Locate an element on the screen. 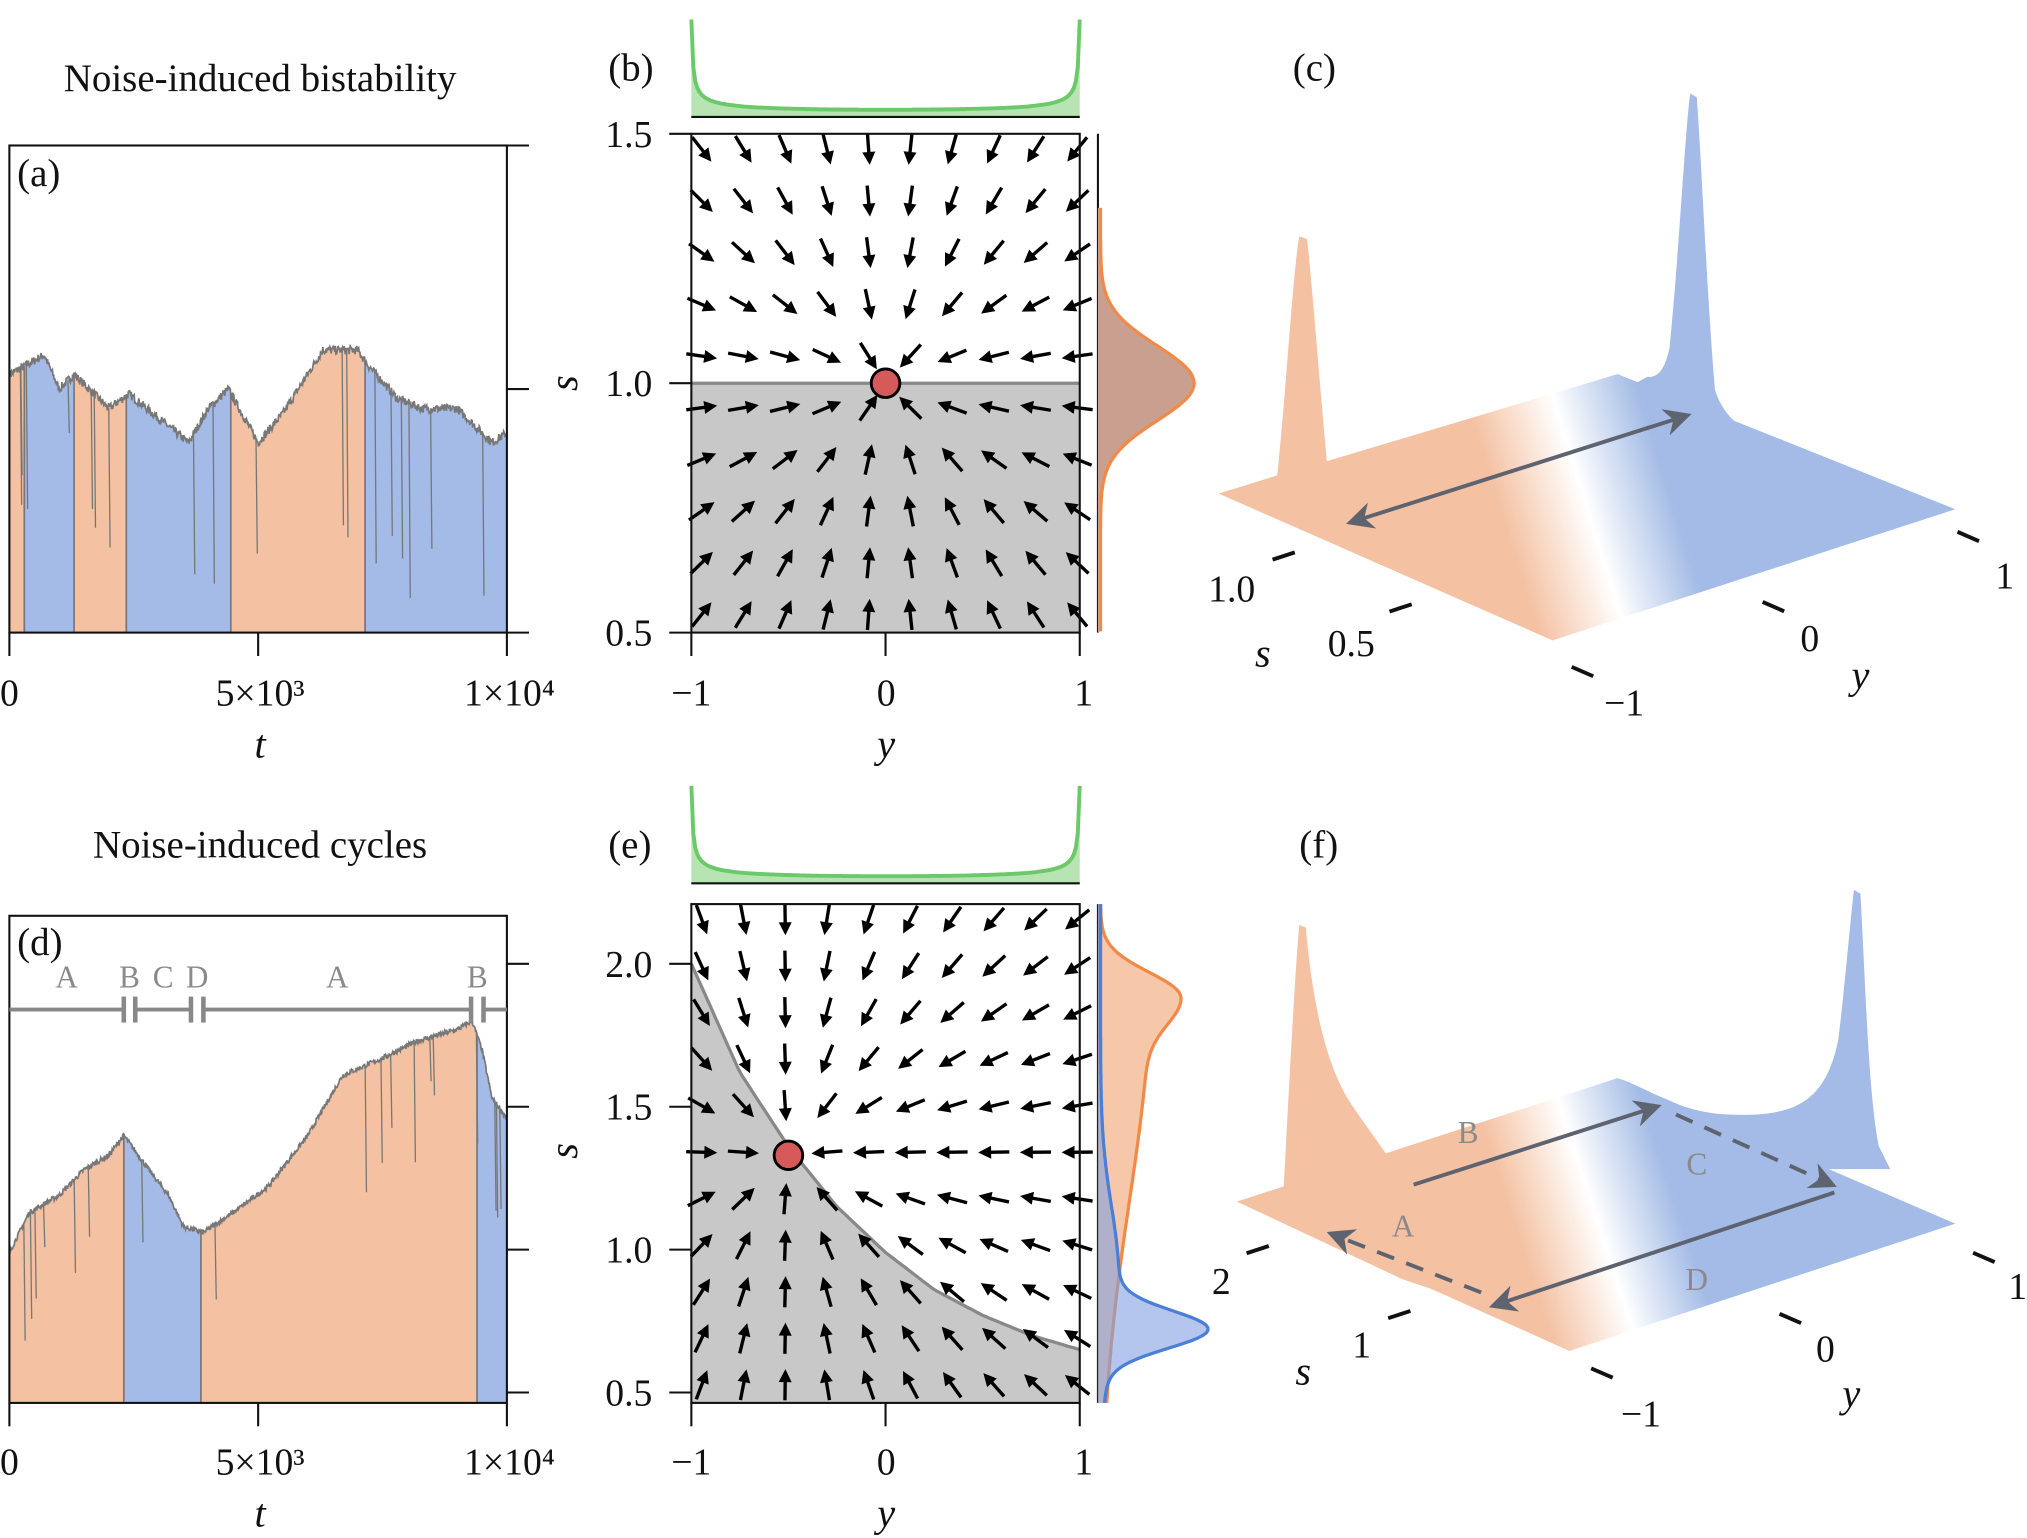 The height and width of the screenshot is (1538, 2027). phase-label: B is located at coordinates (129, 976).